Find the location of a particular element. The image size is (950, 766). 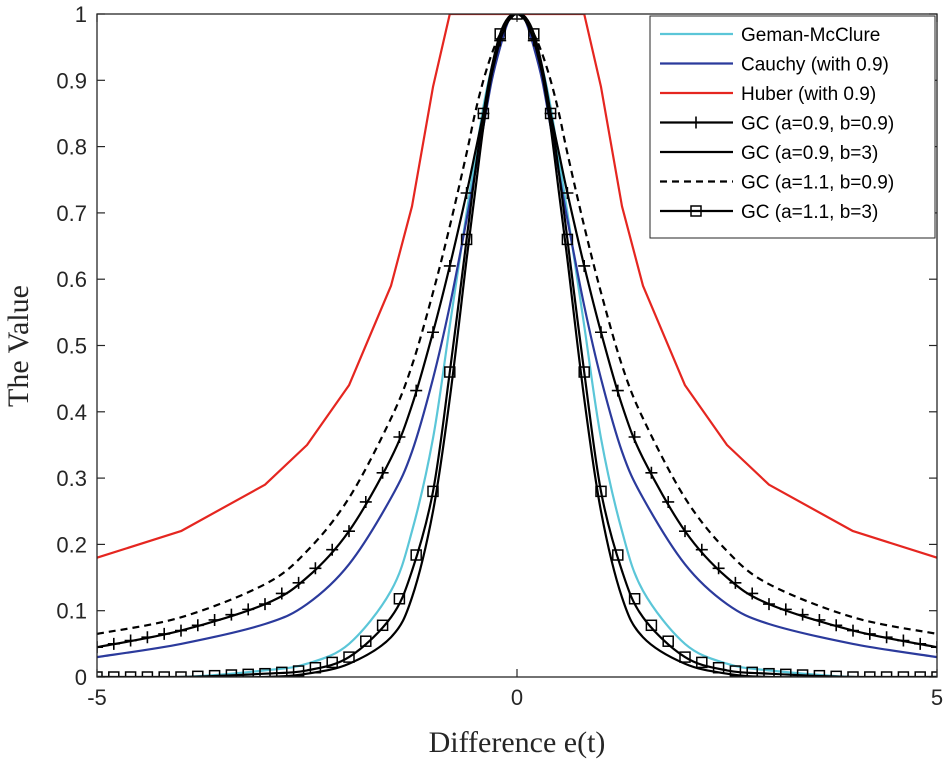

y-tick-label: 0.8 is located at coordinates (71, 147).